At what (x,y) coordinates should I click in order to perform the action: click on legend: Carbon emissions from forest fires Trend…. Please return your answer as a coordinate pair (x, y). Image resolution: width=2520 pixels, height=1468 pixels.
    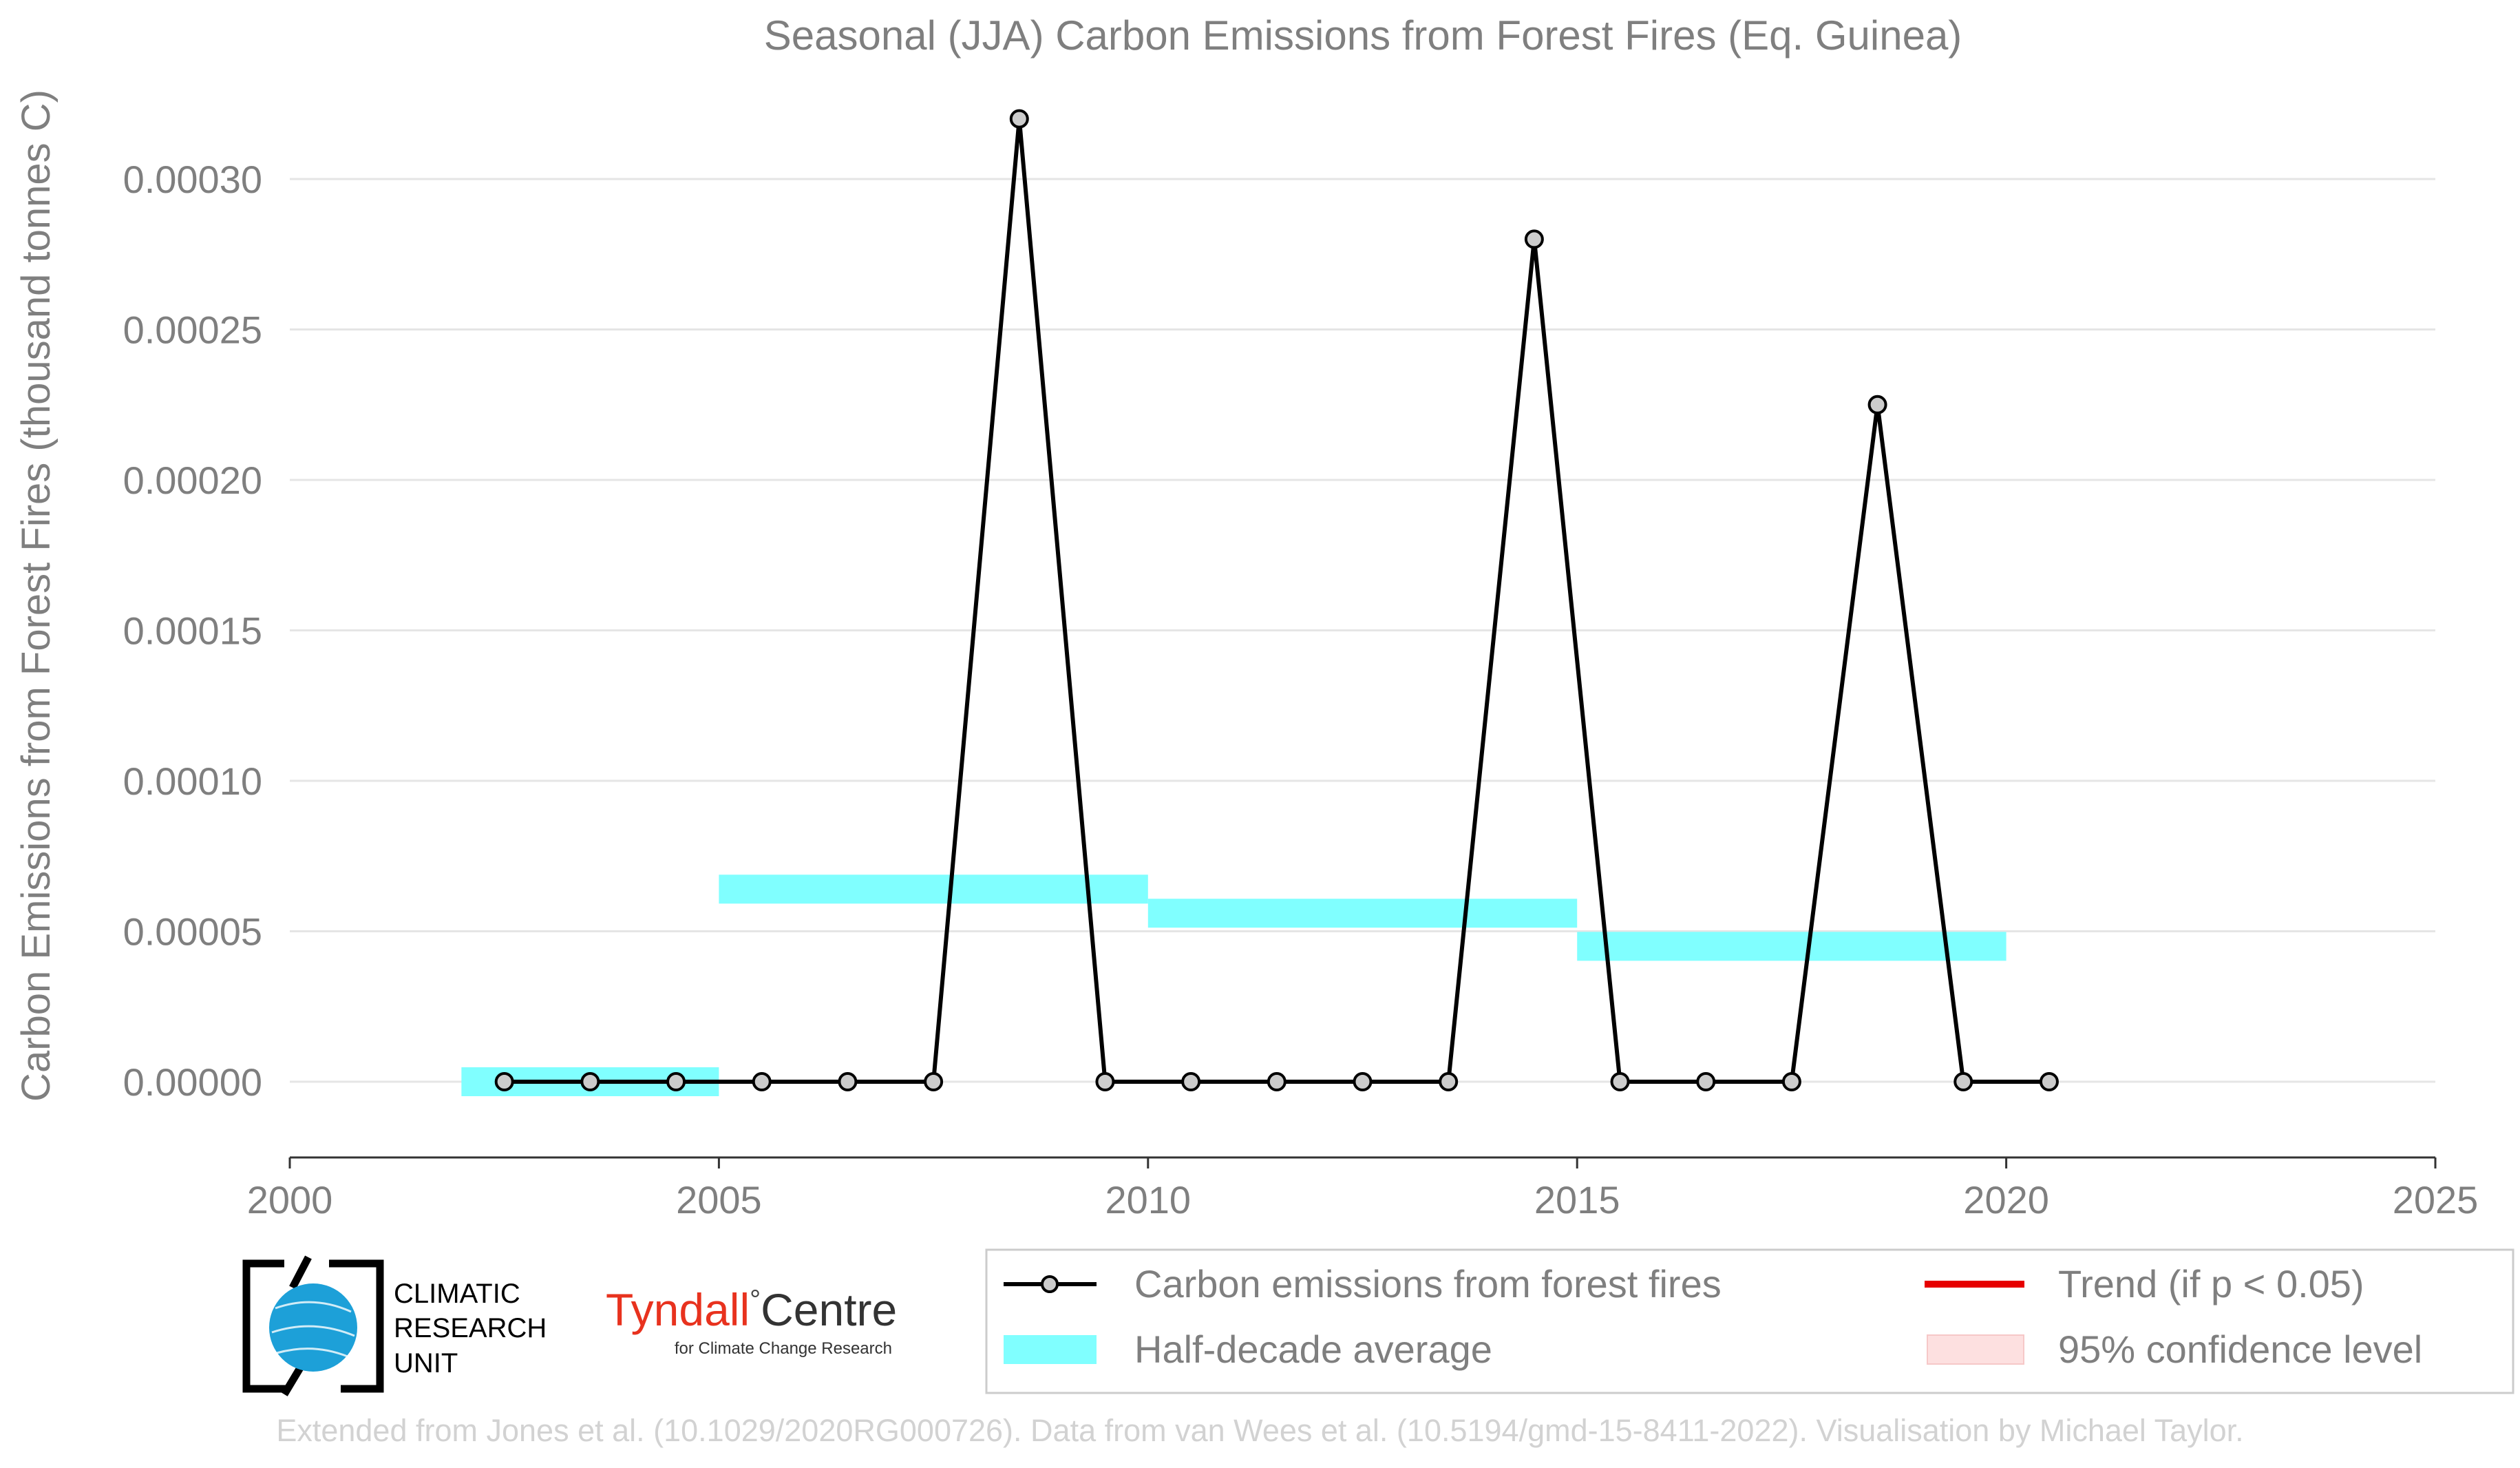
    Looking at the image, I should click on (1749, 1321).